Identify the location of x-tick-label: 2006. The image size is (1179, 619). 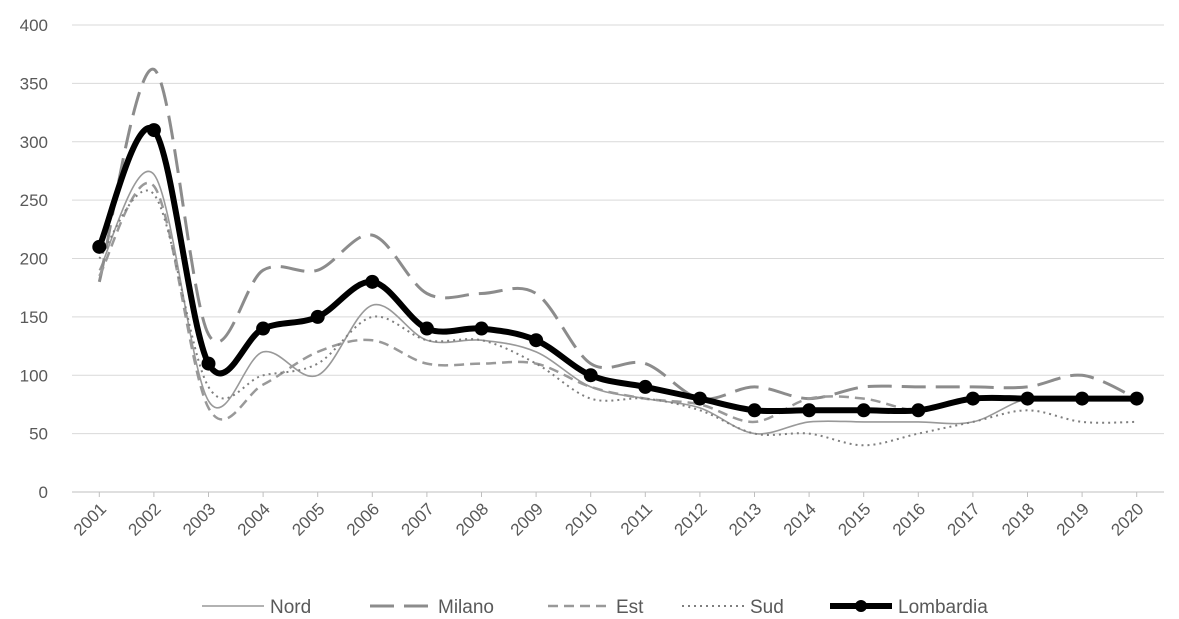
(363, 519).